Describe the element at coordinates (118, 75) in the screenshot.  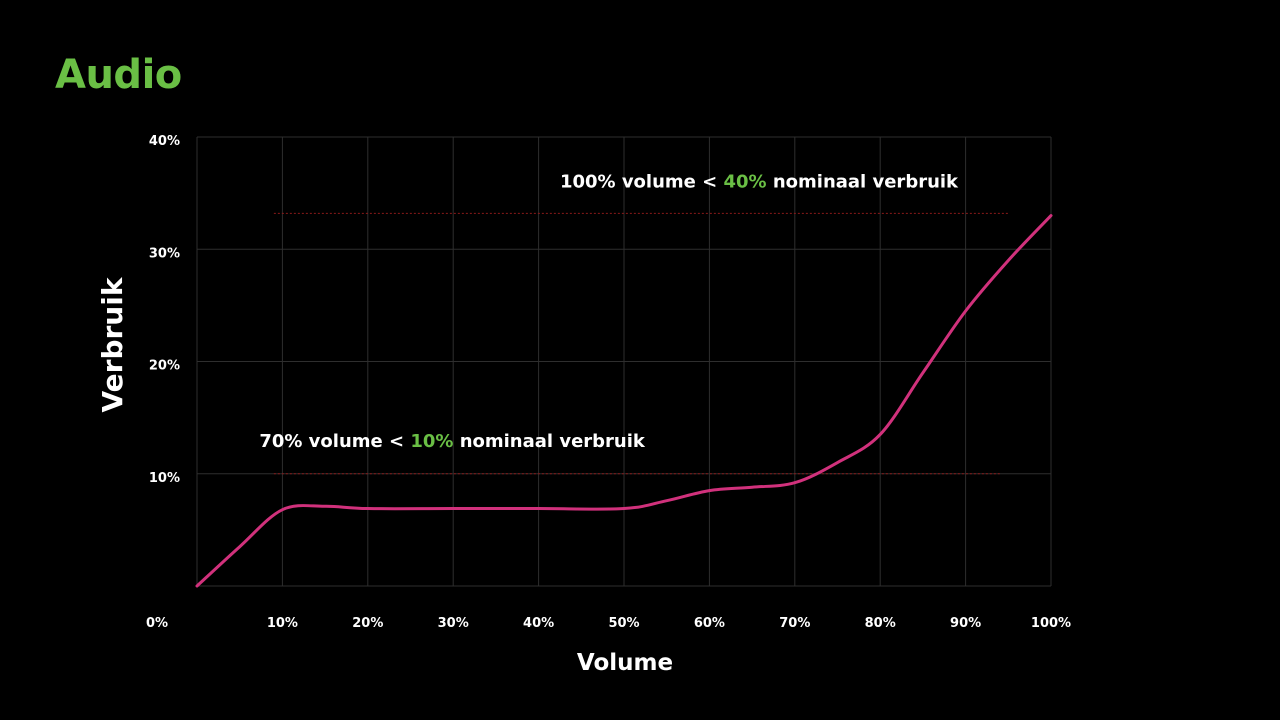
I see `page-title: Audio` at that location.